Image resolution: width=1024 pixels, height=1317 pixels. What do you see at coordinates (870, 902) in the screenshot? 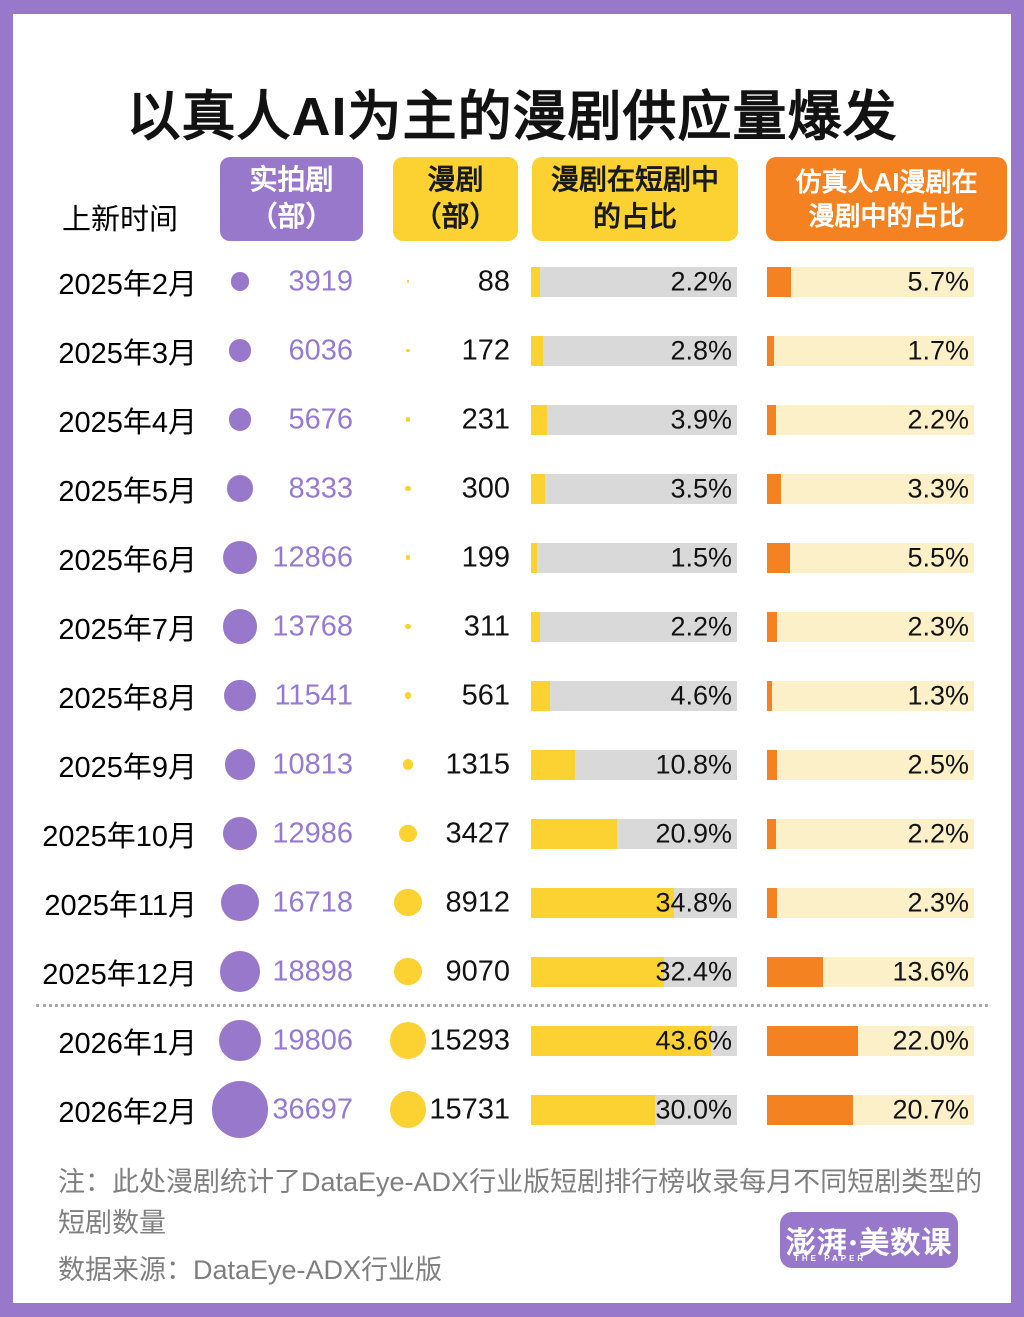
I see `ai-share-bar: 2.3%` at bounding box center [870, 902].